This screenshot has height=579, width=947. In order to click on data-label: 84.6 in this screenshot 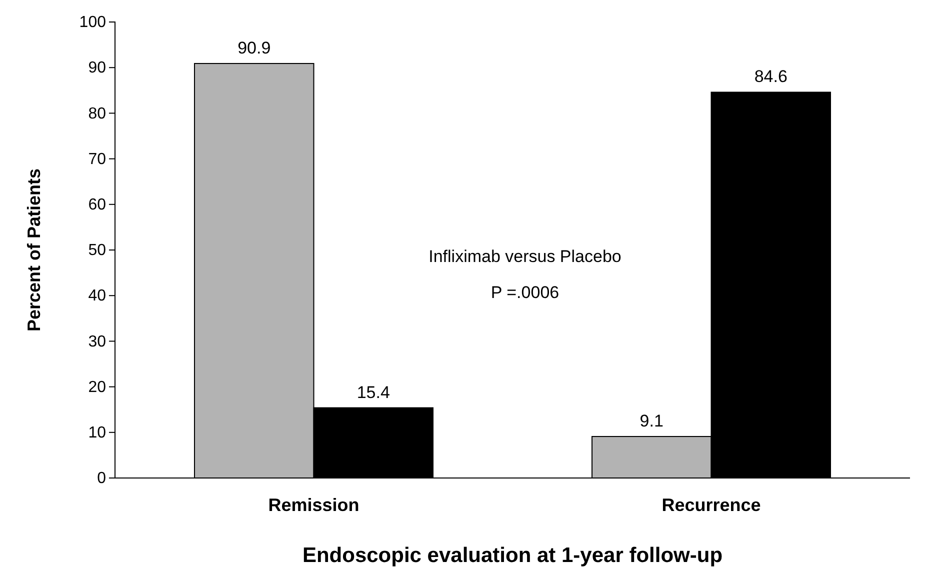, I will do `click(771, 76)`.